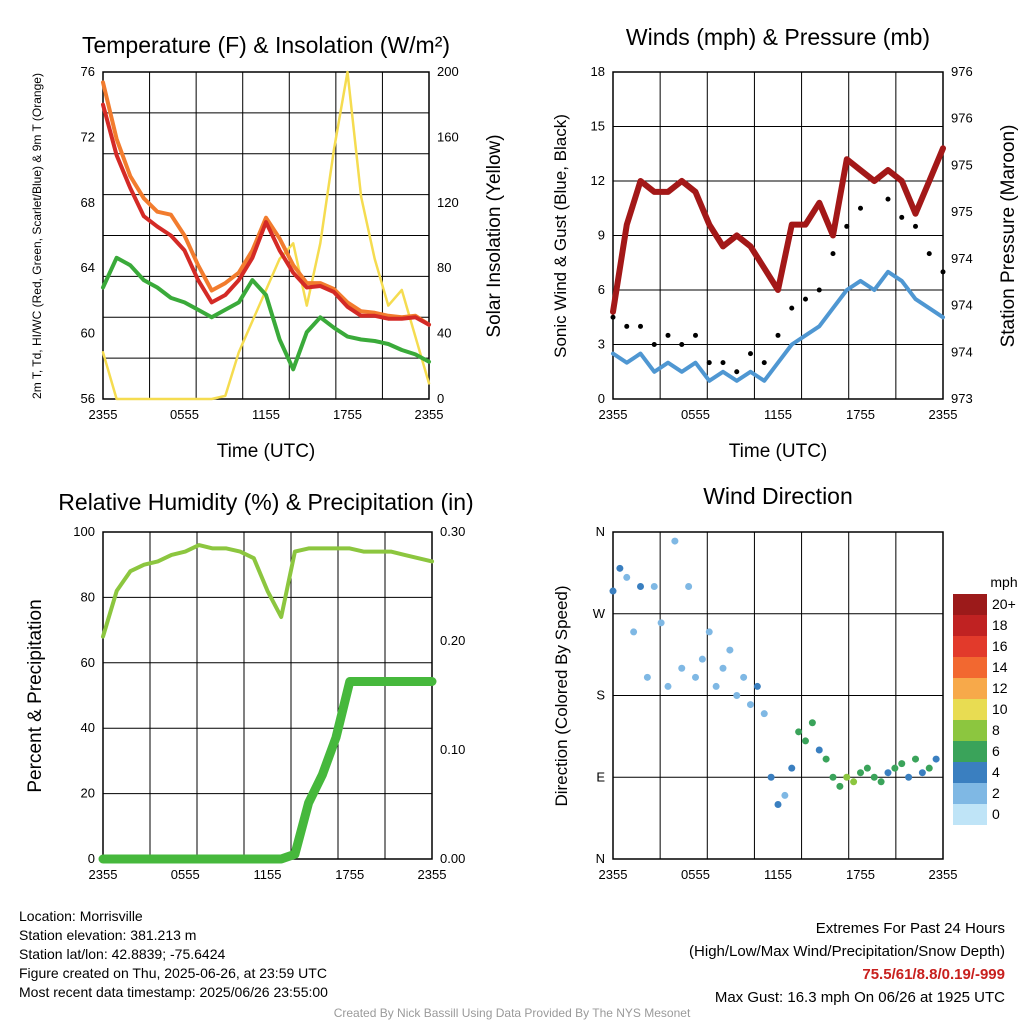  I want to click on direction-x-tick-label: 1755, so click(860, 874).